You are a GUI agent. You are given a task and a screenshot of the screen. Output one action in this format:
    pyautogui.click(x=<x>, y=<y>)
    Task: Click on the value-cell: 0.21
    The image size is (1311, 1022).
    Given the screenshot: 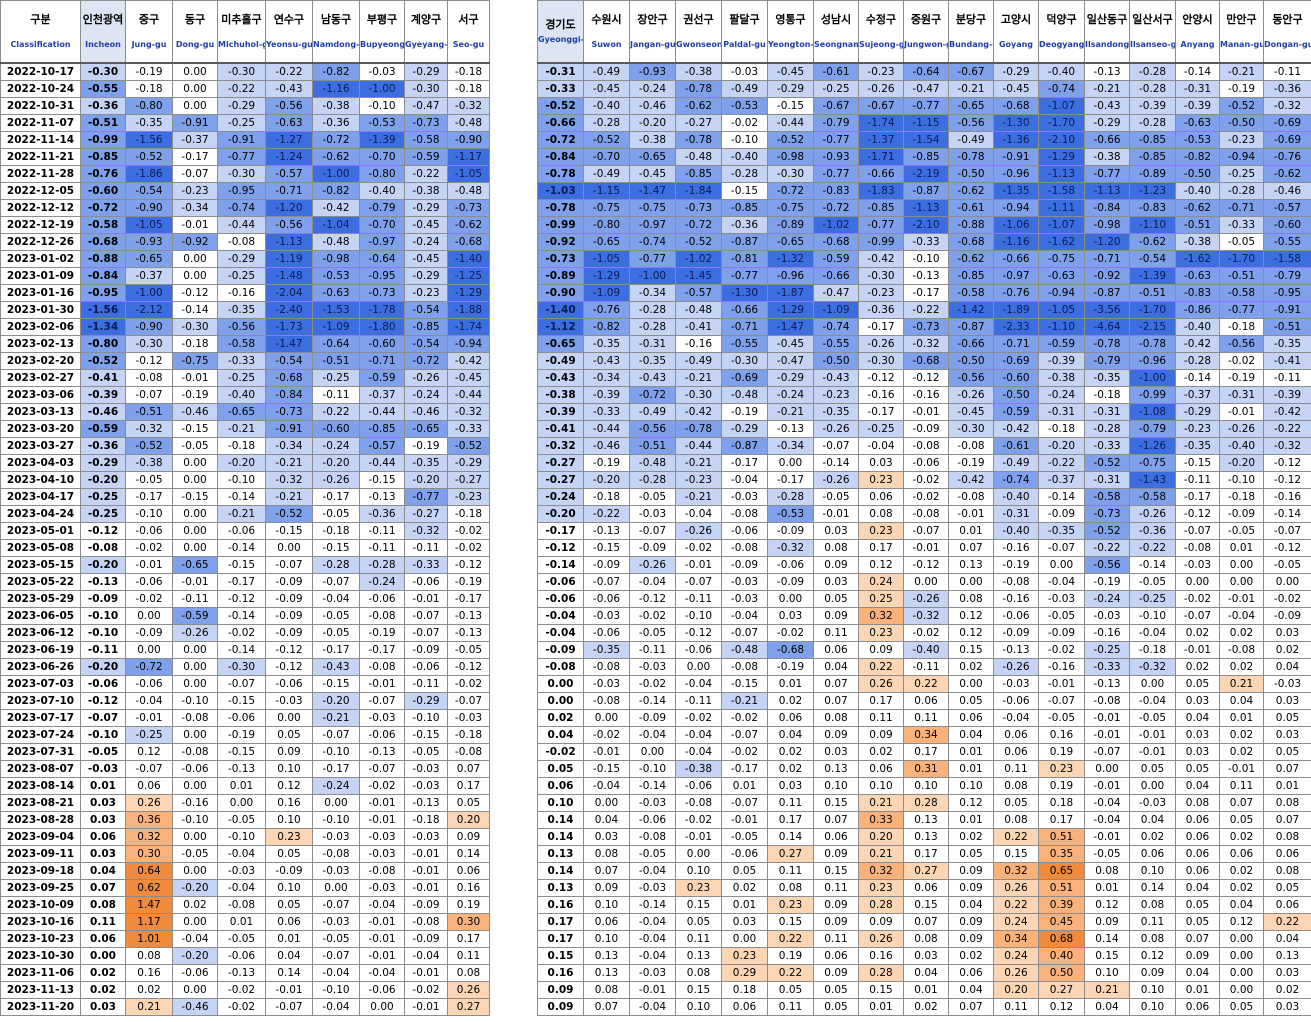 What is the action you would take?
    pyautogui.click(x=881, y=803)
    